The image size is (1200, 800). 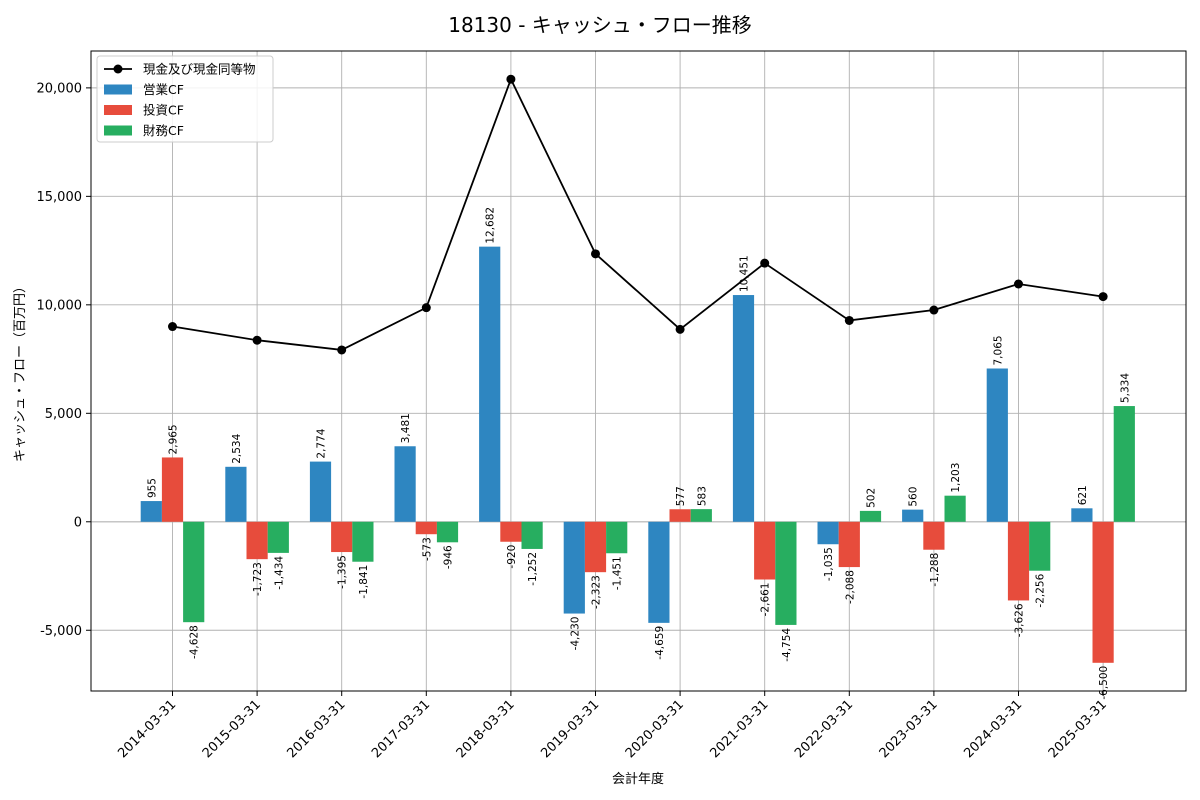 I want to click on legend-label: 財務CF, so click(x=163, y=130).